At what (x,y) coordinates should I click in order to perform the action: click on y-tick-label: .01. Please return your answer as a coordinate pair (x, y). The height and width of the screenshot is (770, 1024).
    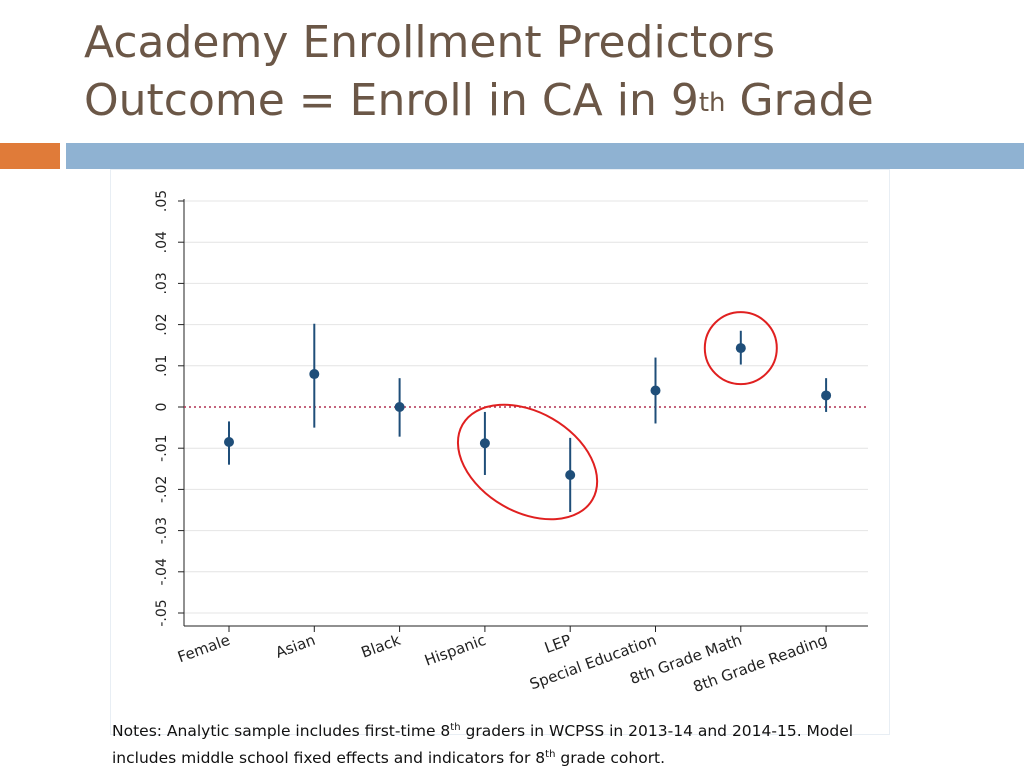
    Looking at the image, I should click on (162, 366).